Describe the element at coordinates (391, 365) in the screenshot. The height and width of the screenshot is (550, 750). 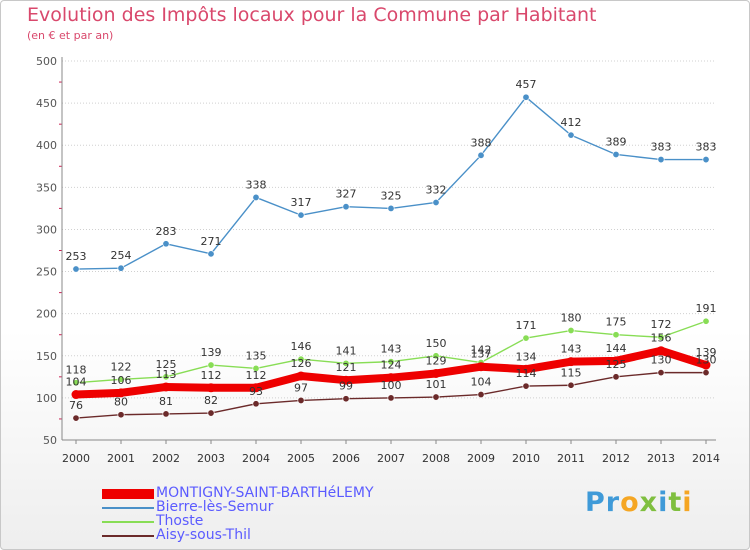
I see `data-label: 124` at that location.